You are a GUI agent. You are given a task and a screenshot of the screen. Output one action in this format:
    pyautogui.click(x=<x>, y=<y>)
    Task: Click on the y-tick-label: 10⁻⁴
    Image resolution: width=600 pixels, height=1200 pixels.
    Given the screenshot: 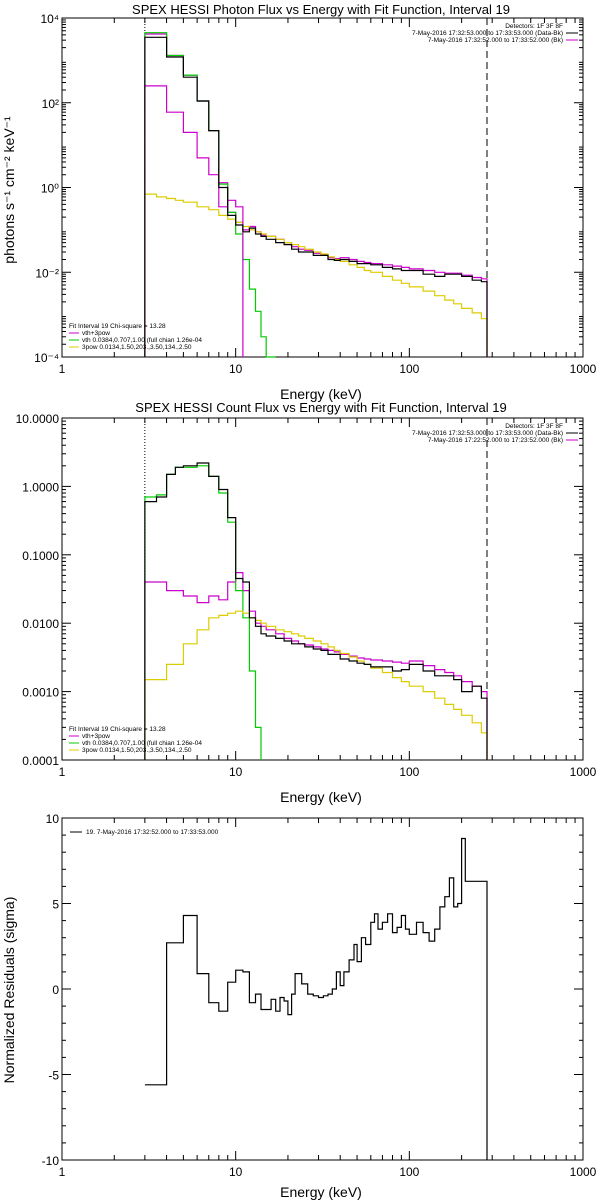 What is the action you would take?
    pyautogui.click(x=46, y=358)
    